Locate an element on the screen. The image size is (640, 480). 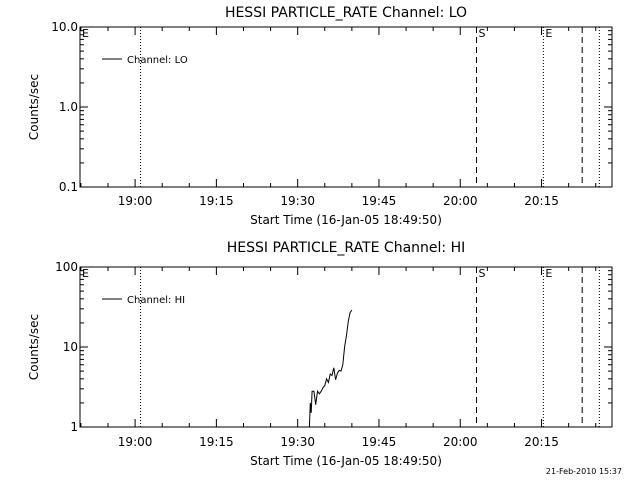
chart2-y-tick-label: 1 is located at coordinates (74, 427).